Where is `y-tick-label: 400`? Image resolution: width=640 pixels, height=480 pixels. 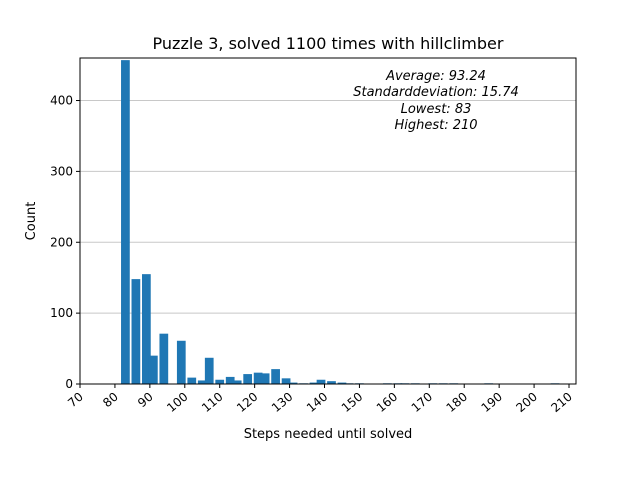
y-tick-label: 400 is located at coordinates (61, 101).